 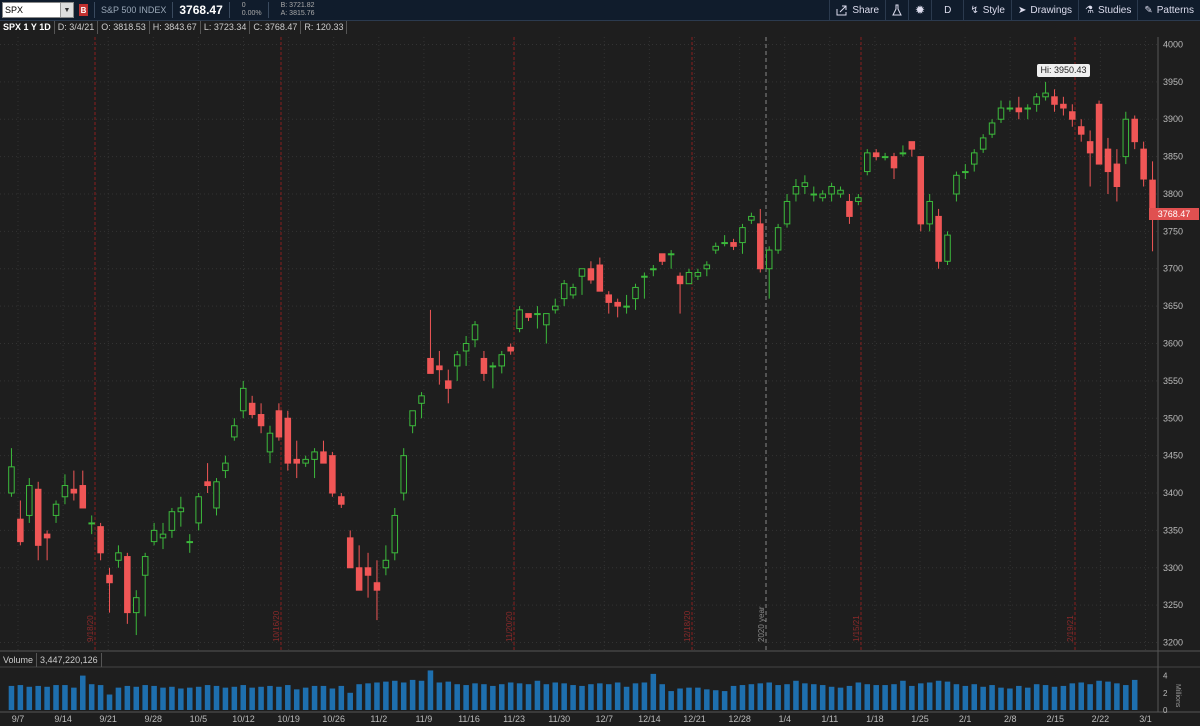 I want to click on studies-button: ⚗ Studies, so click(x=1107, y=10).